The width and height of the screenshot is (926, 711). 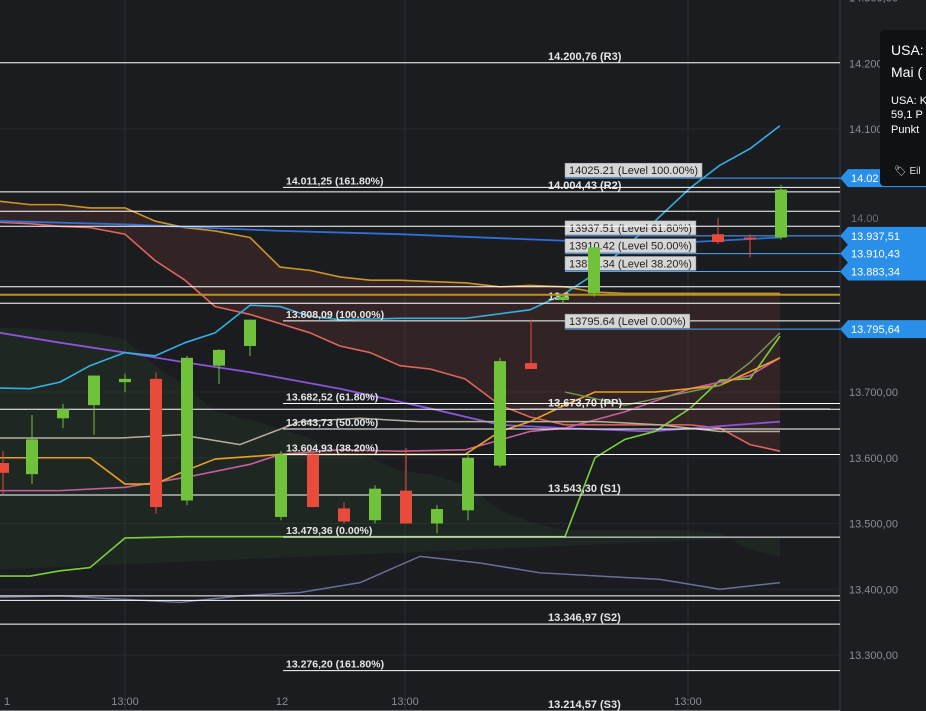 I want to click on price-axis-label: 13.600,00, so click(x=873, y=459).